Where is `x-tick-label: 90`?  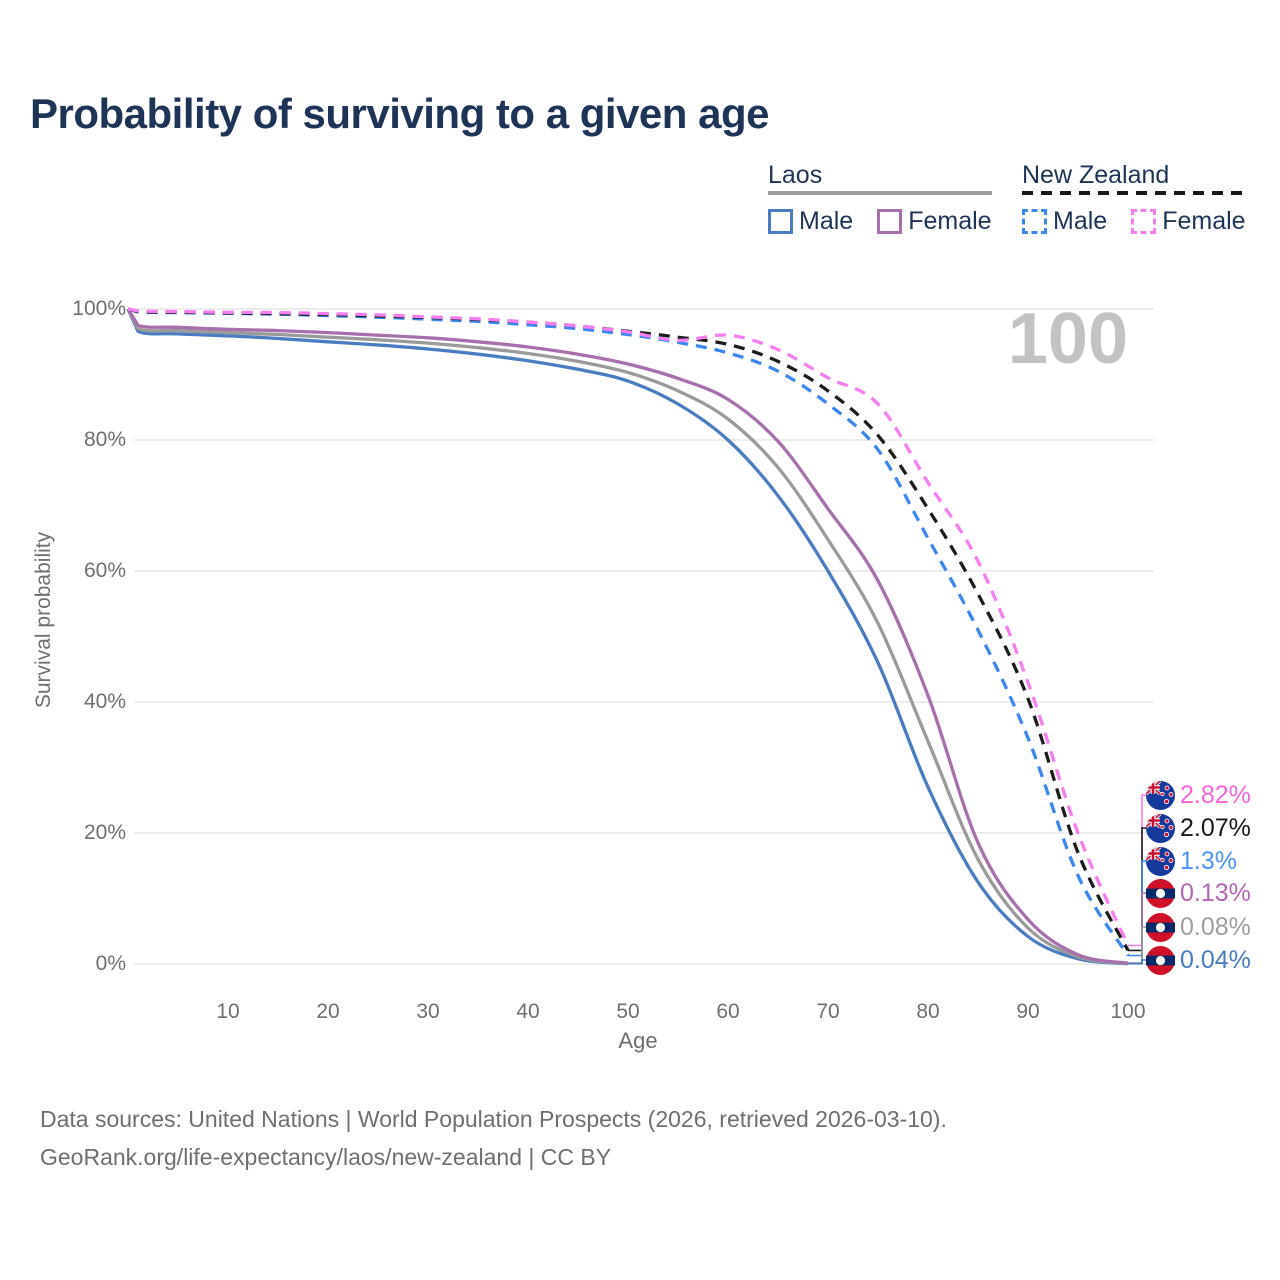 x-tick-label: 90 is located at coordinates (1028, 1011).